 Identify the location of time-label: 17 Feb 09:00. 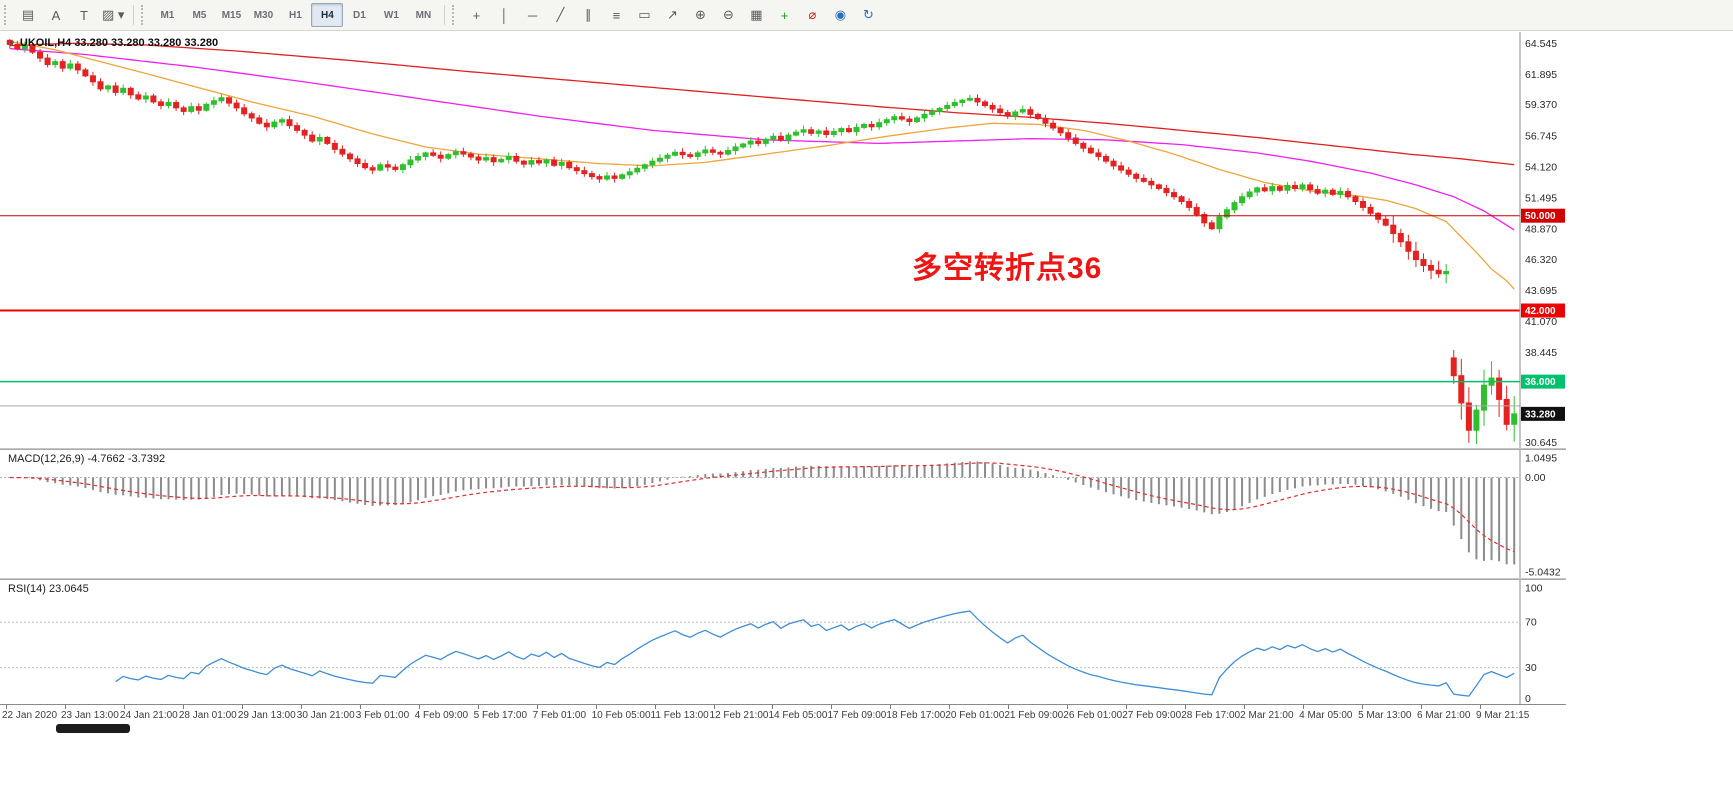
(857, 715).